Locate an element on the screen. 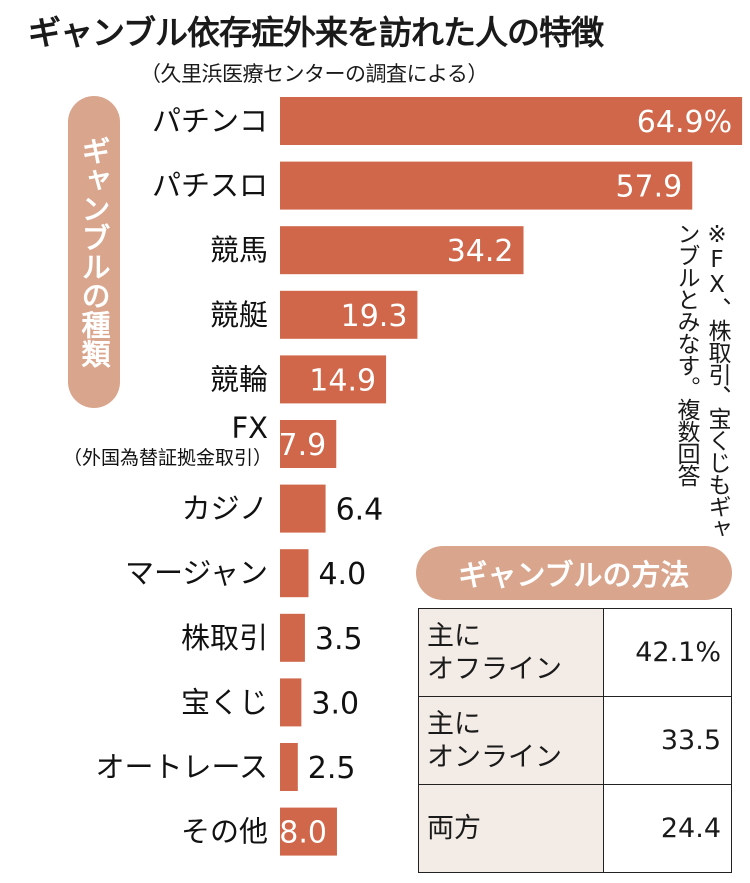 The height and width of the screenshot is (883, 750). method-value: 24.4 is located at coordinates (667, 828).